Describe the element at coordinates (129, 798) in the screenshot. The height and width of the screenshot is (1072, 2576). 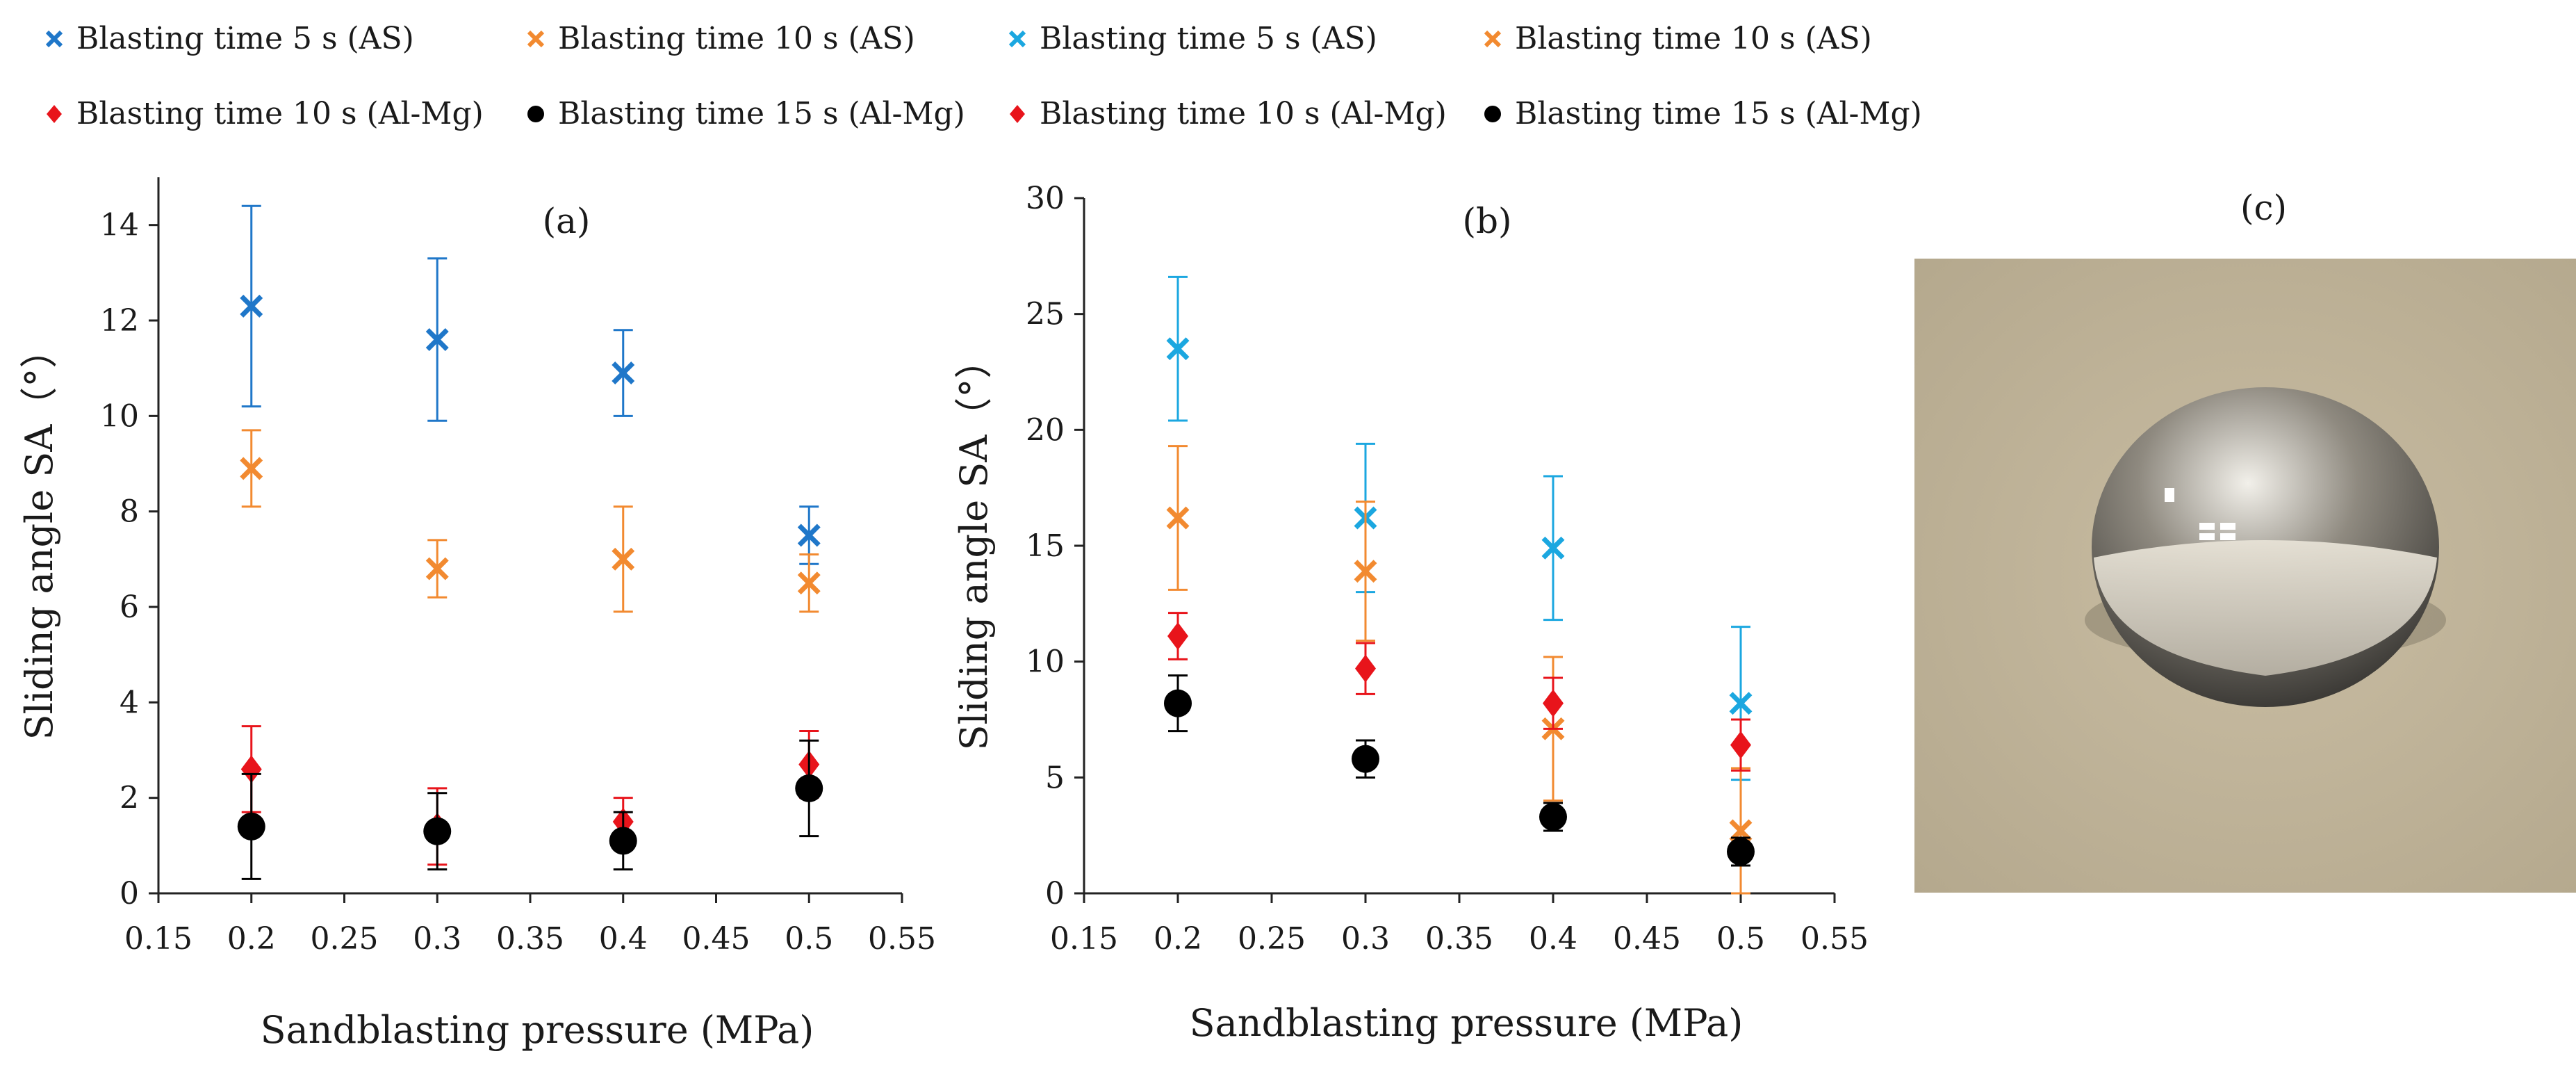
I see `y-tick-label: 2` at that location.